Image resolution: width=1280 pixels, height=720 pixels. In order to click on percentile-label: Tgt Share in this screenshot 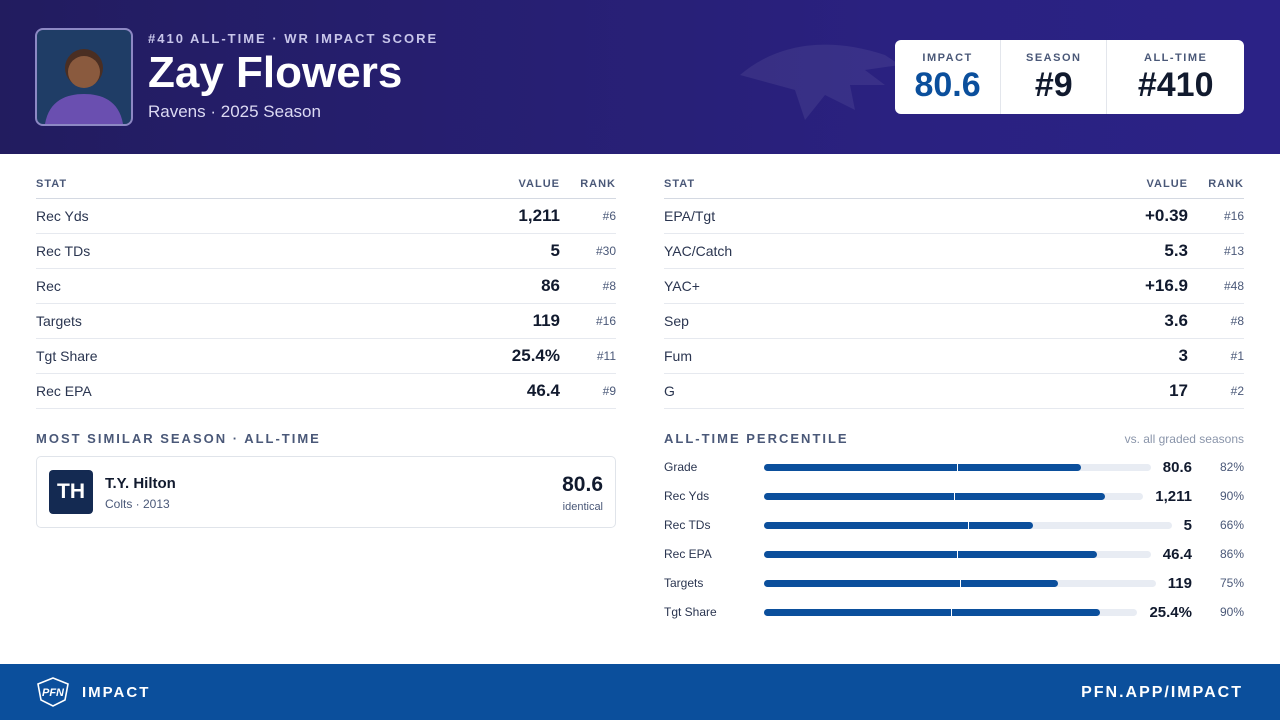, I will do `click(690, 612)`.